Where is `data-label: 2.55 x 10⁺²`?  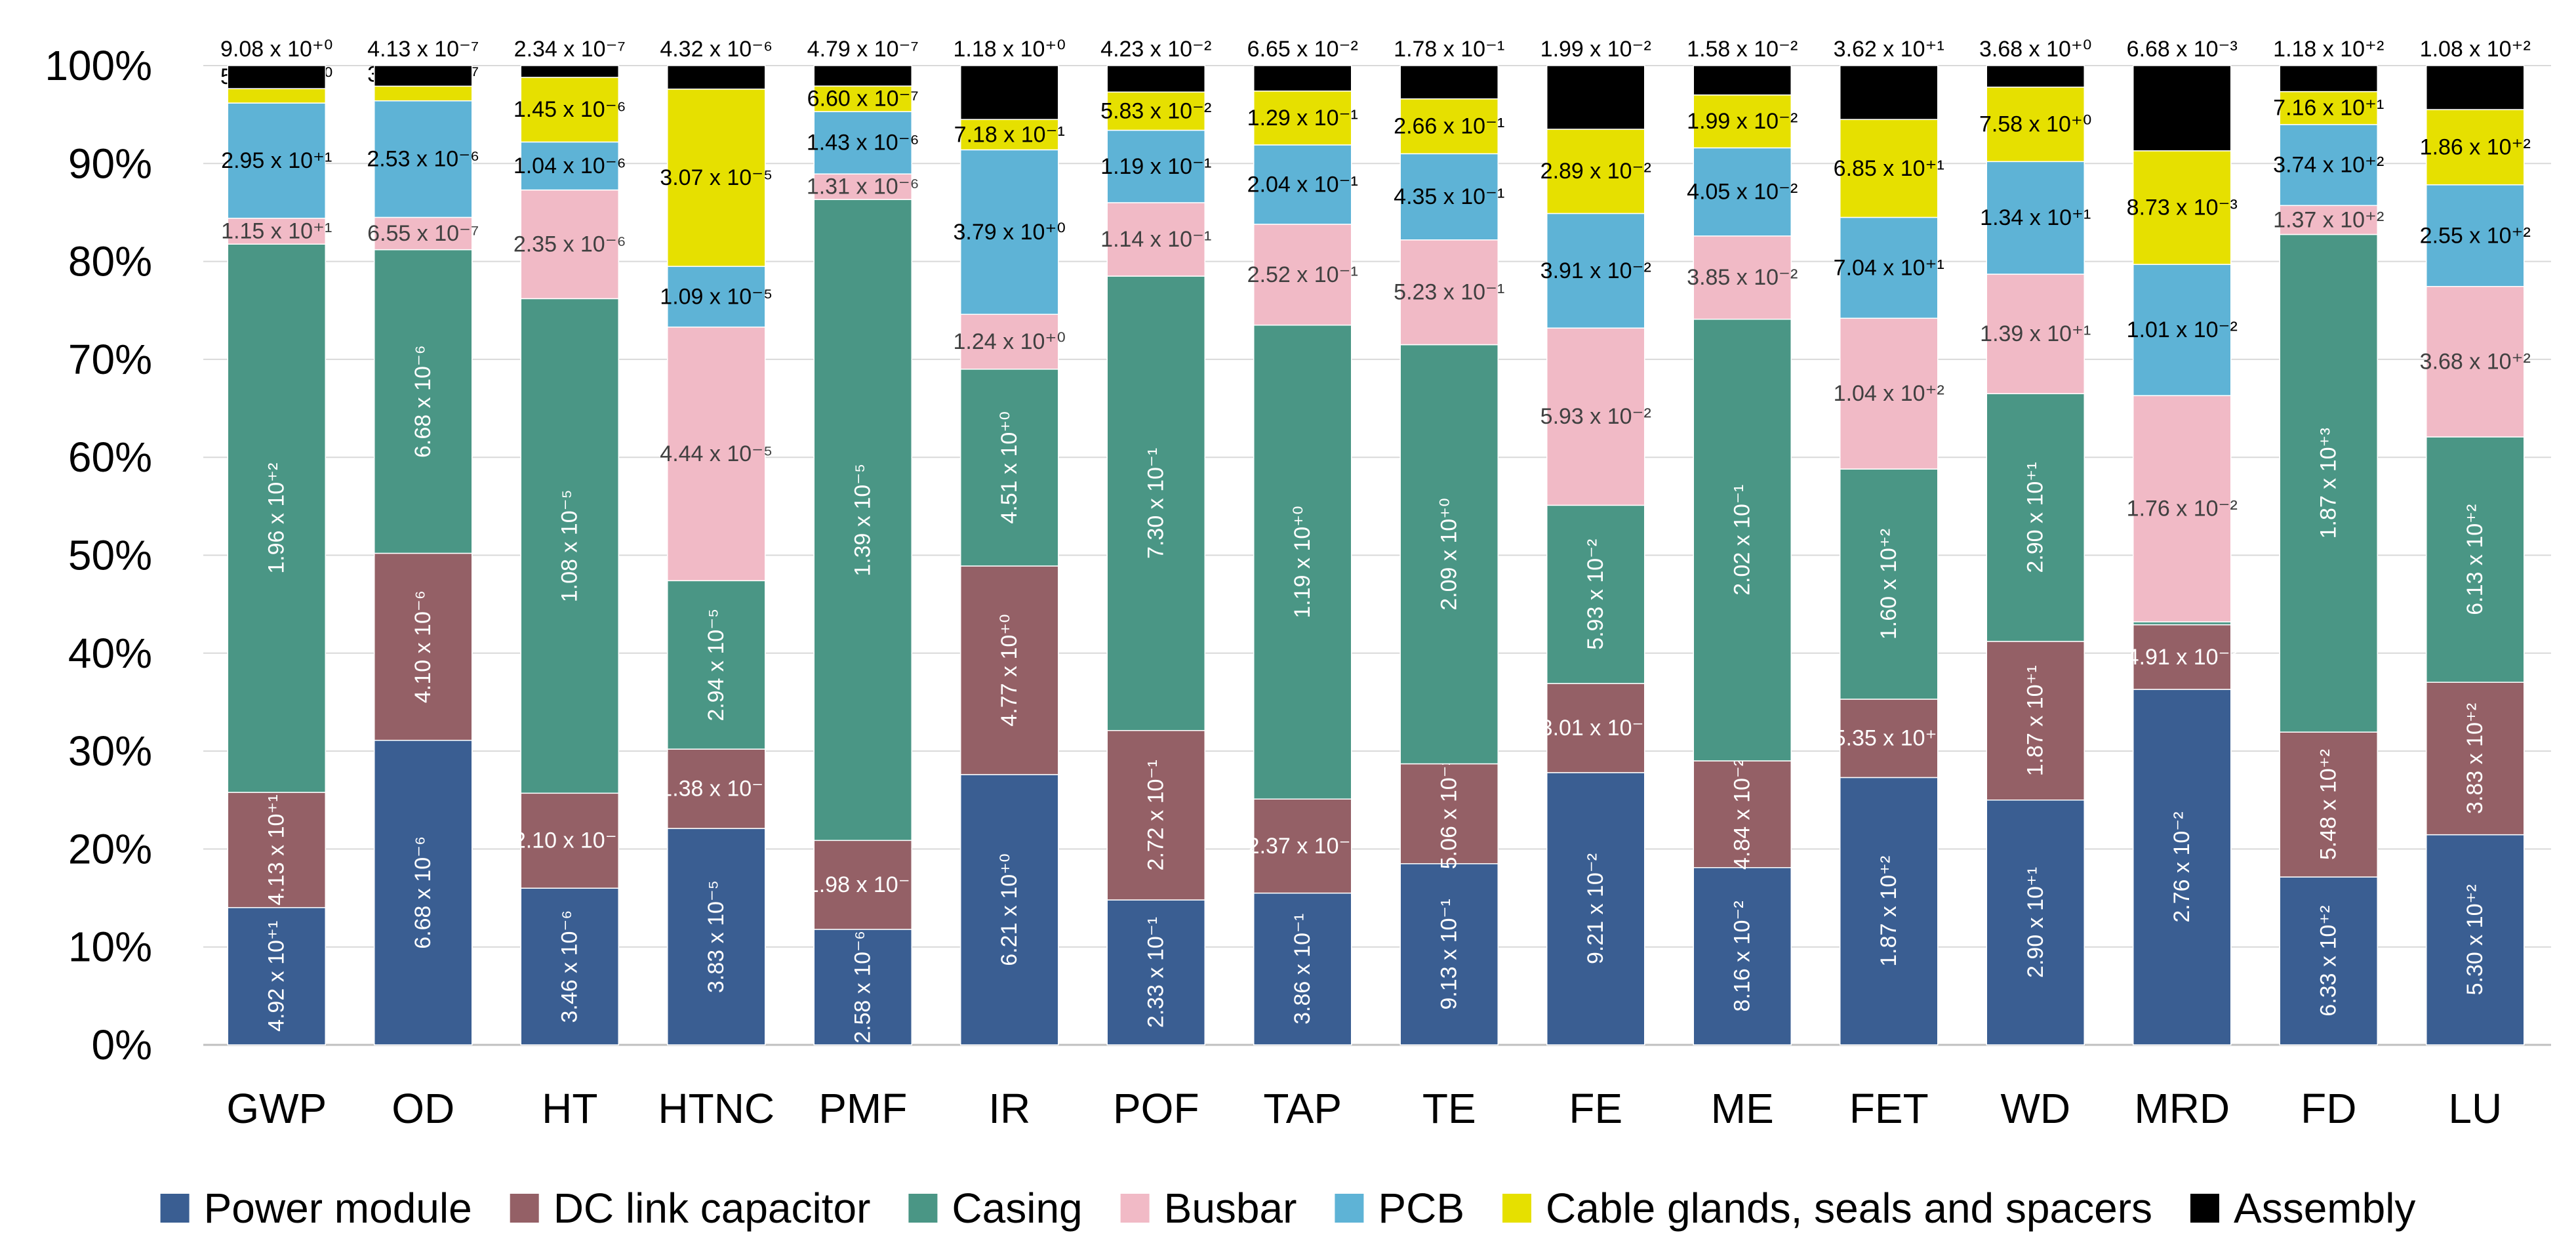 data-label: 2.55 x 10⁺² is located at coordinates (2475, 235).